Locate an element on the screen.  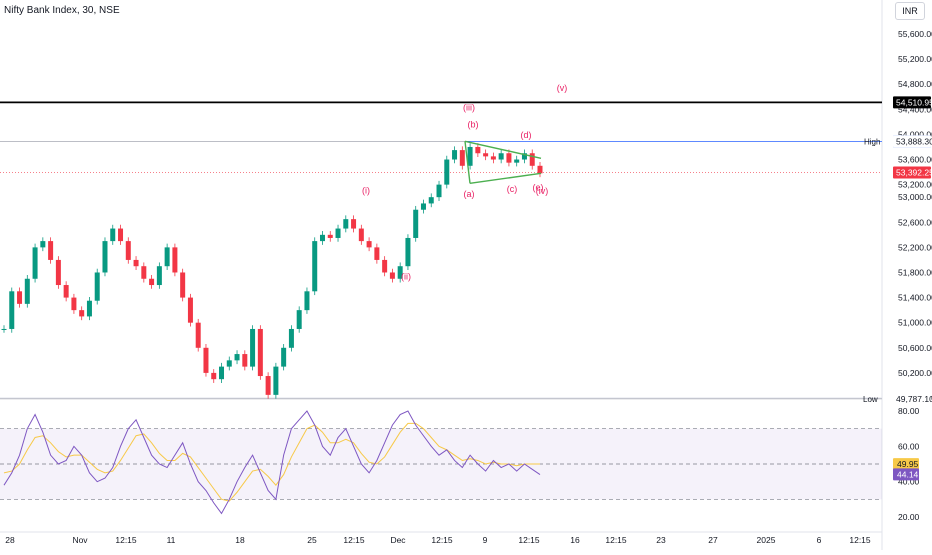
price-label: 54,510.95 is located at coordinates (914, 102).